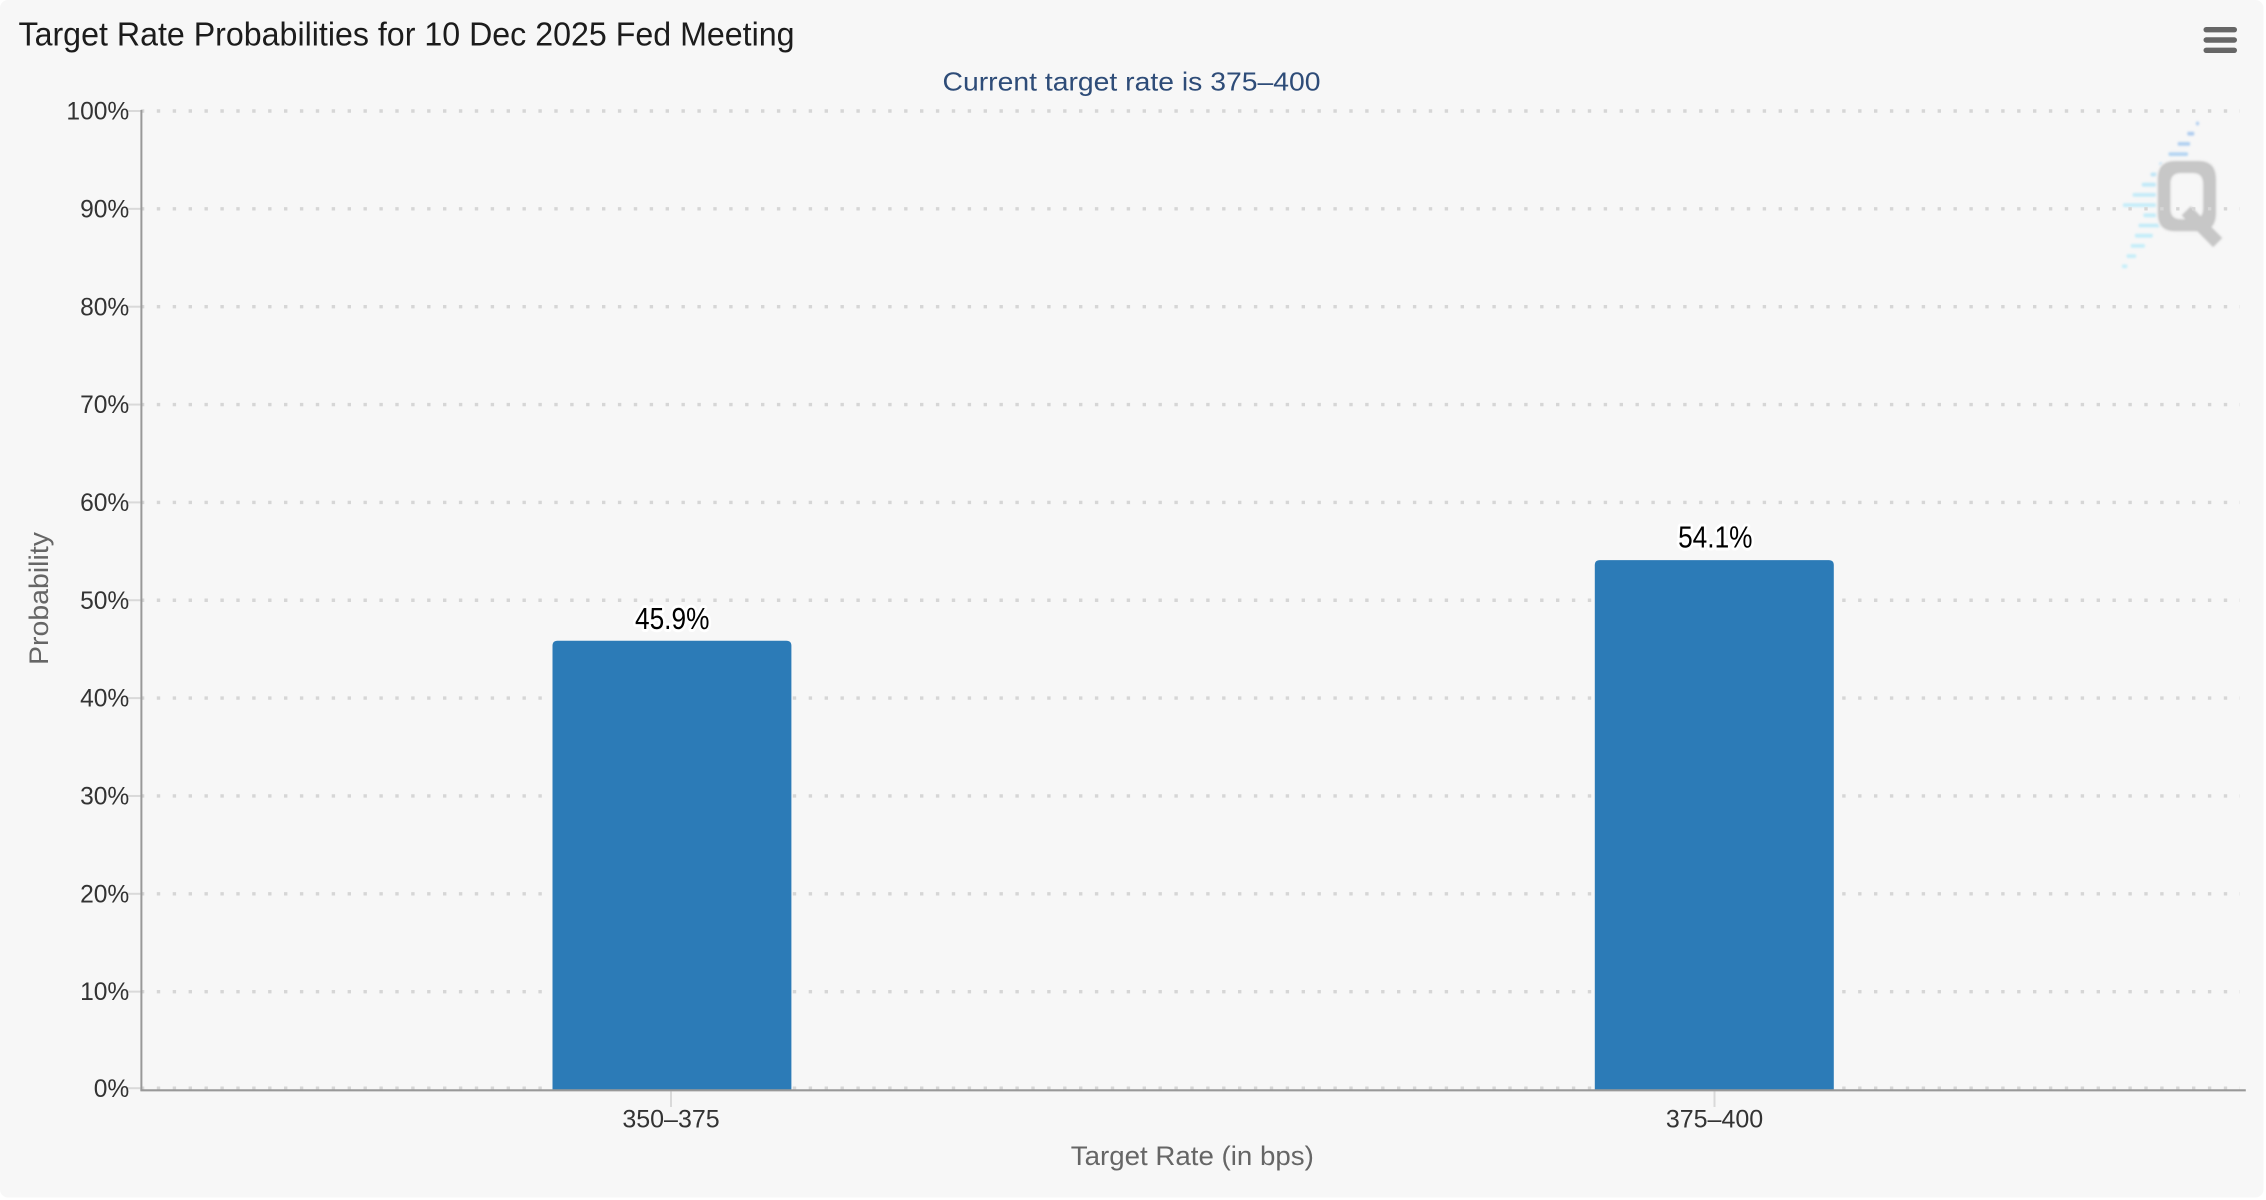 The width and height of the screenshot is (2266, 1200). Describe the element at coordinates (1192, 1156) in the screenshot. I see `svg-text: Target Rate (in bps)` at that location.